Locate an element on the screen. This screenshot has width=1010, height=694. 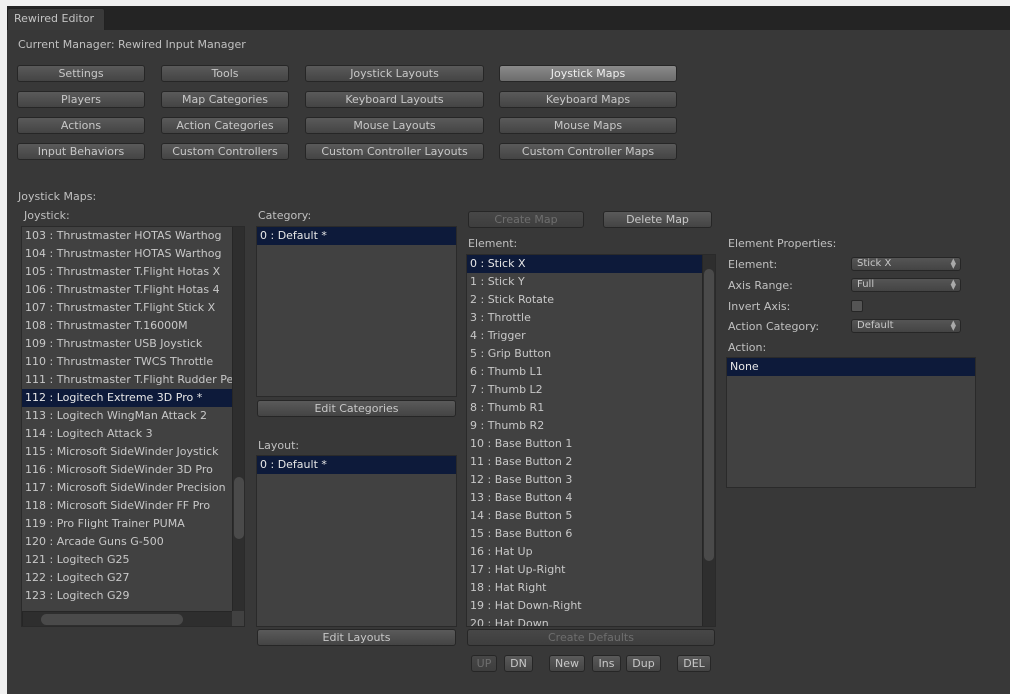
list-item: 109 : Thrustmaster USB Joystick is located at coordinates (114, 343).